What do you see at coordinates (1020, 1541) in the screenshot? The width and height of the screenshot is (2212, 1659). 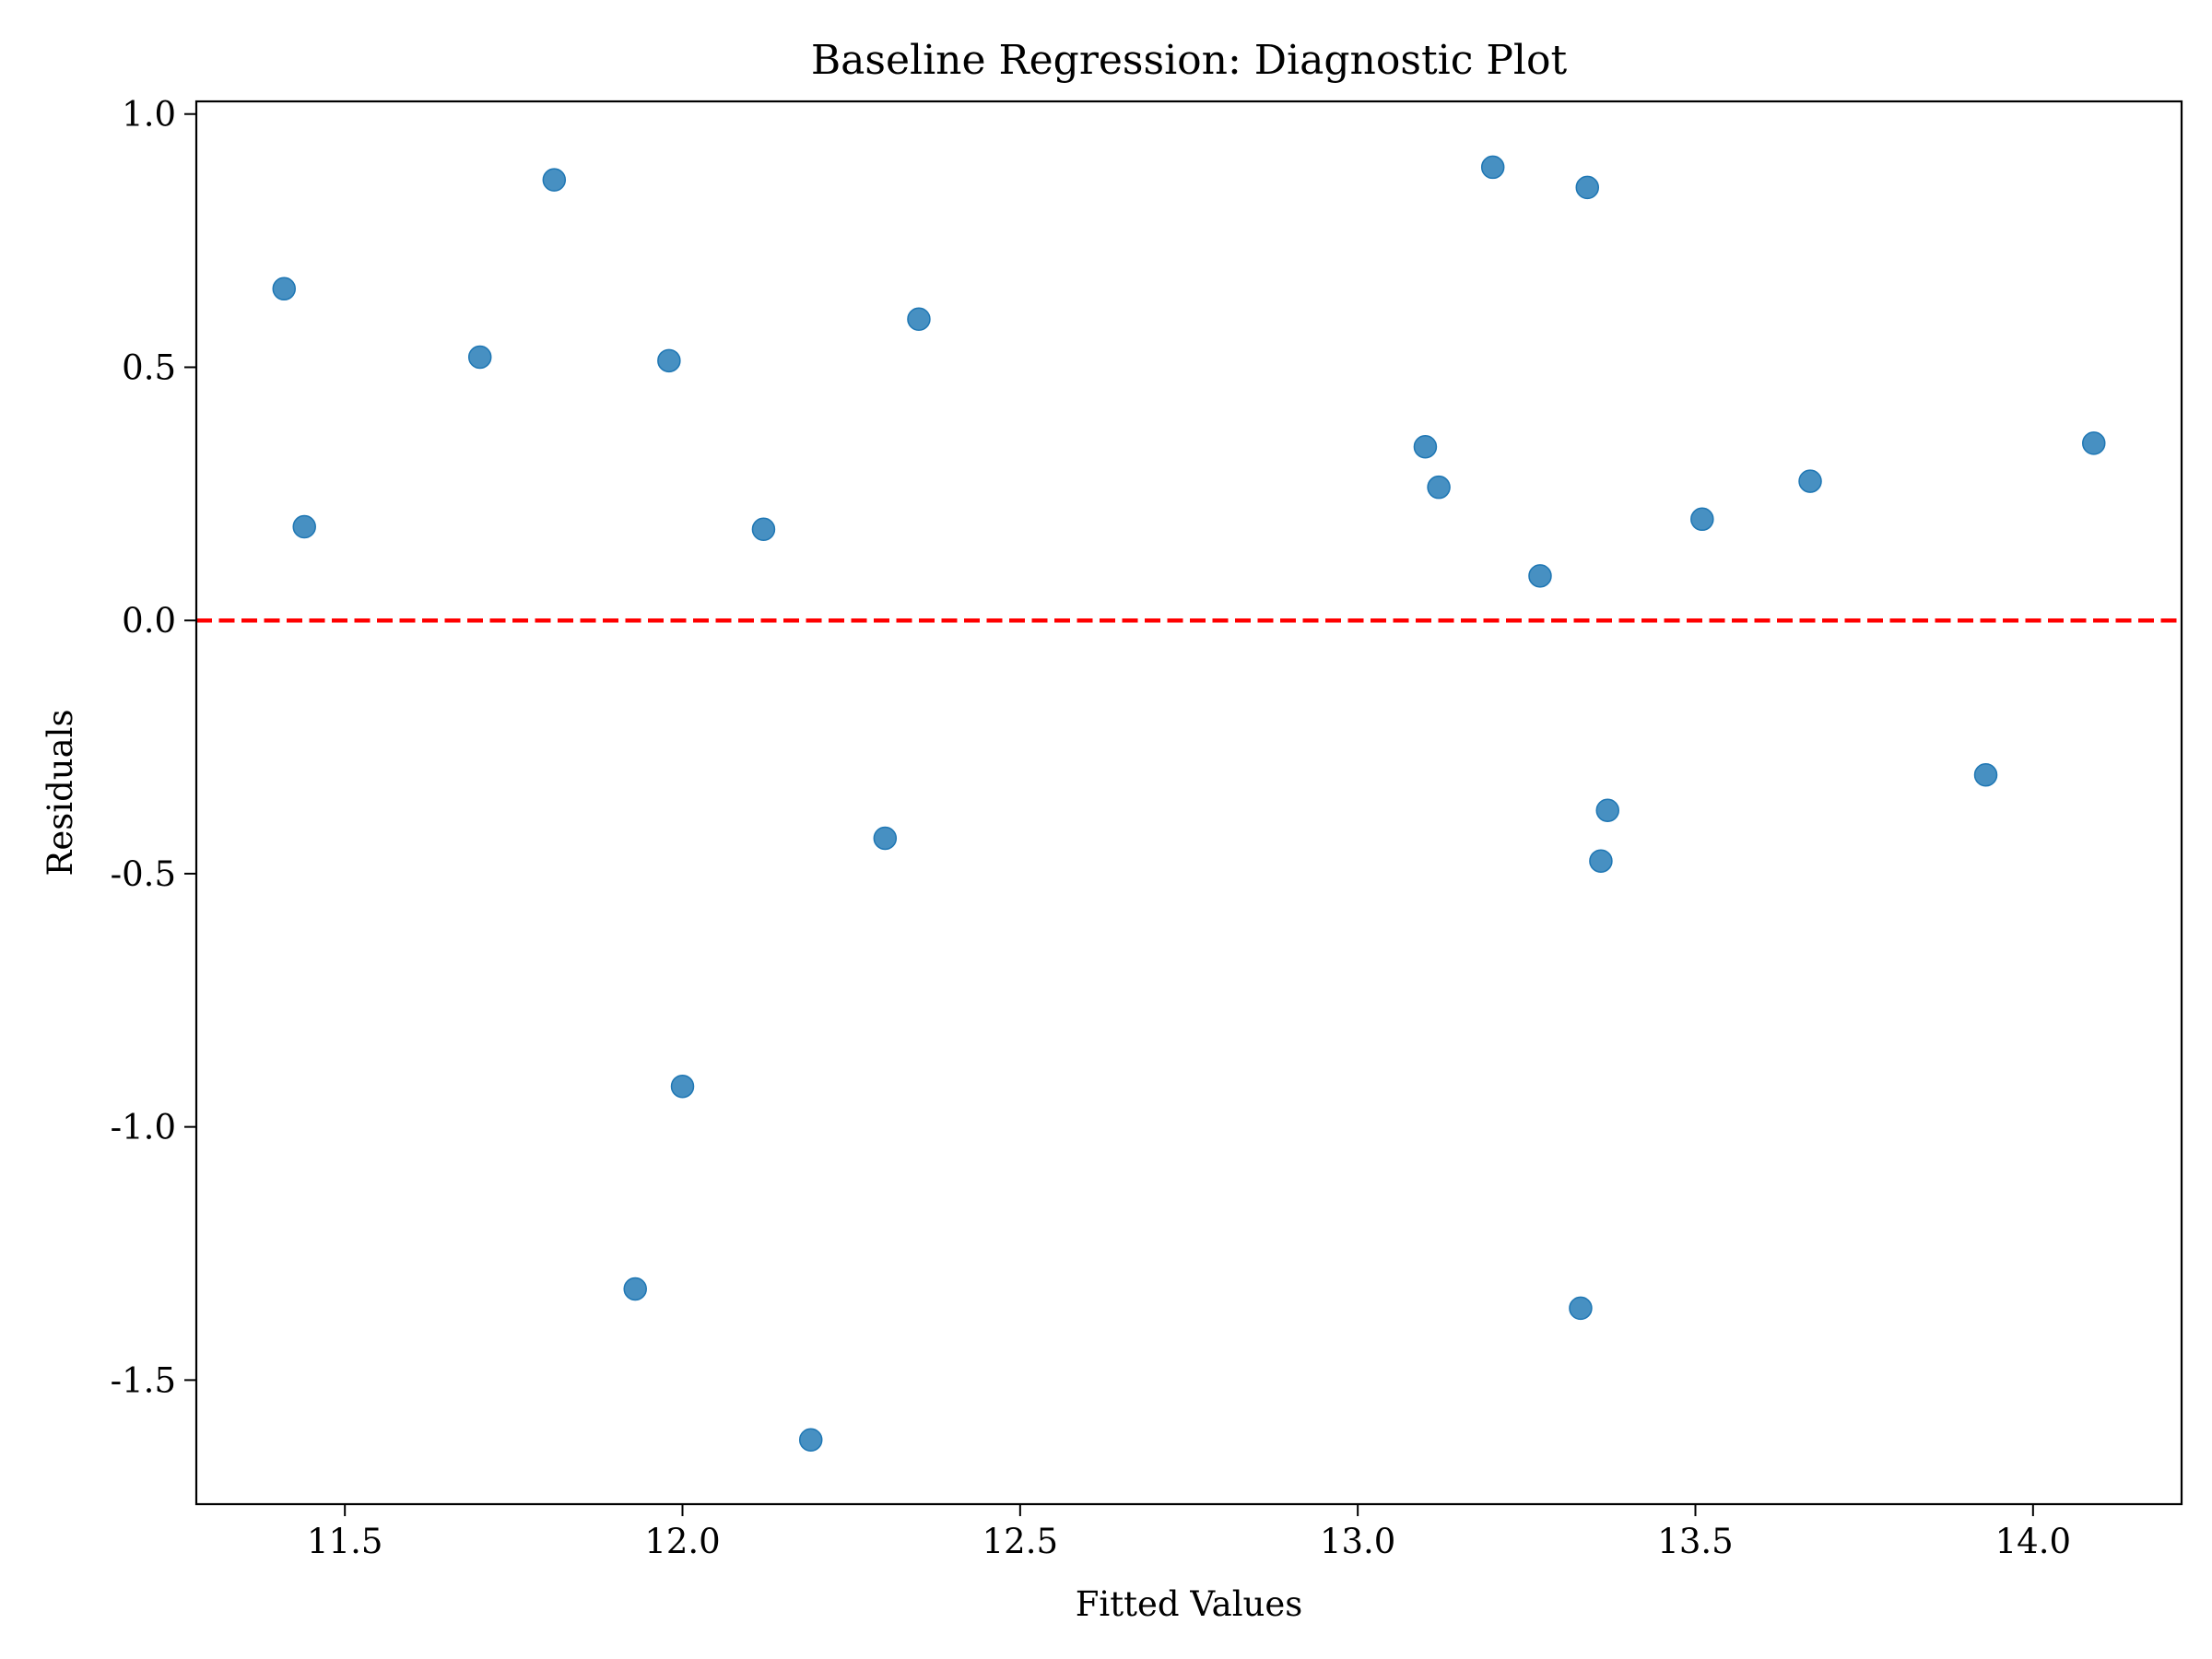 I see `x-tick-label: 12.5` at bounding box center [1020, 1541].